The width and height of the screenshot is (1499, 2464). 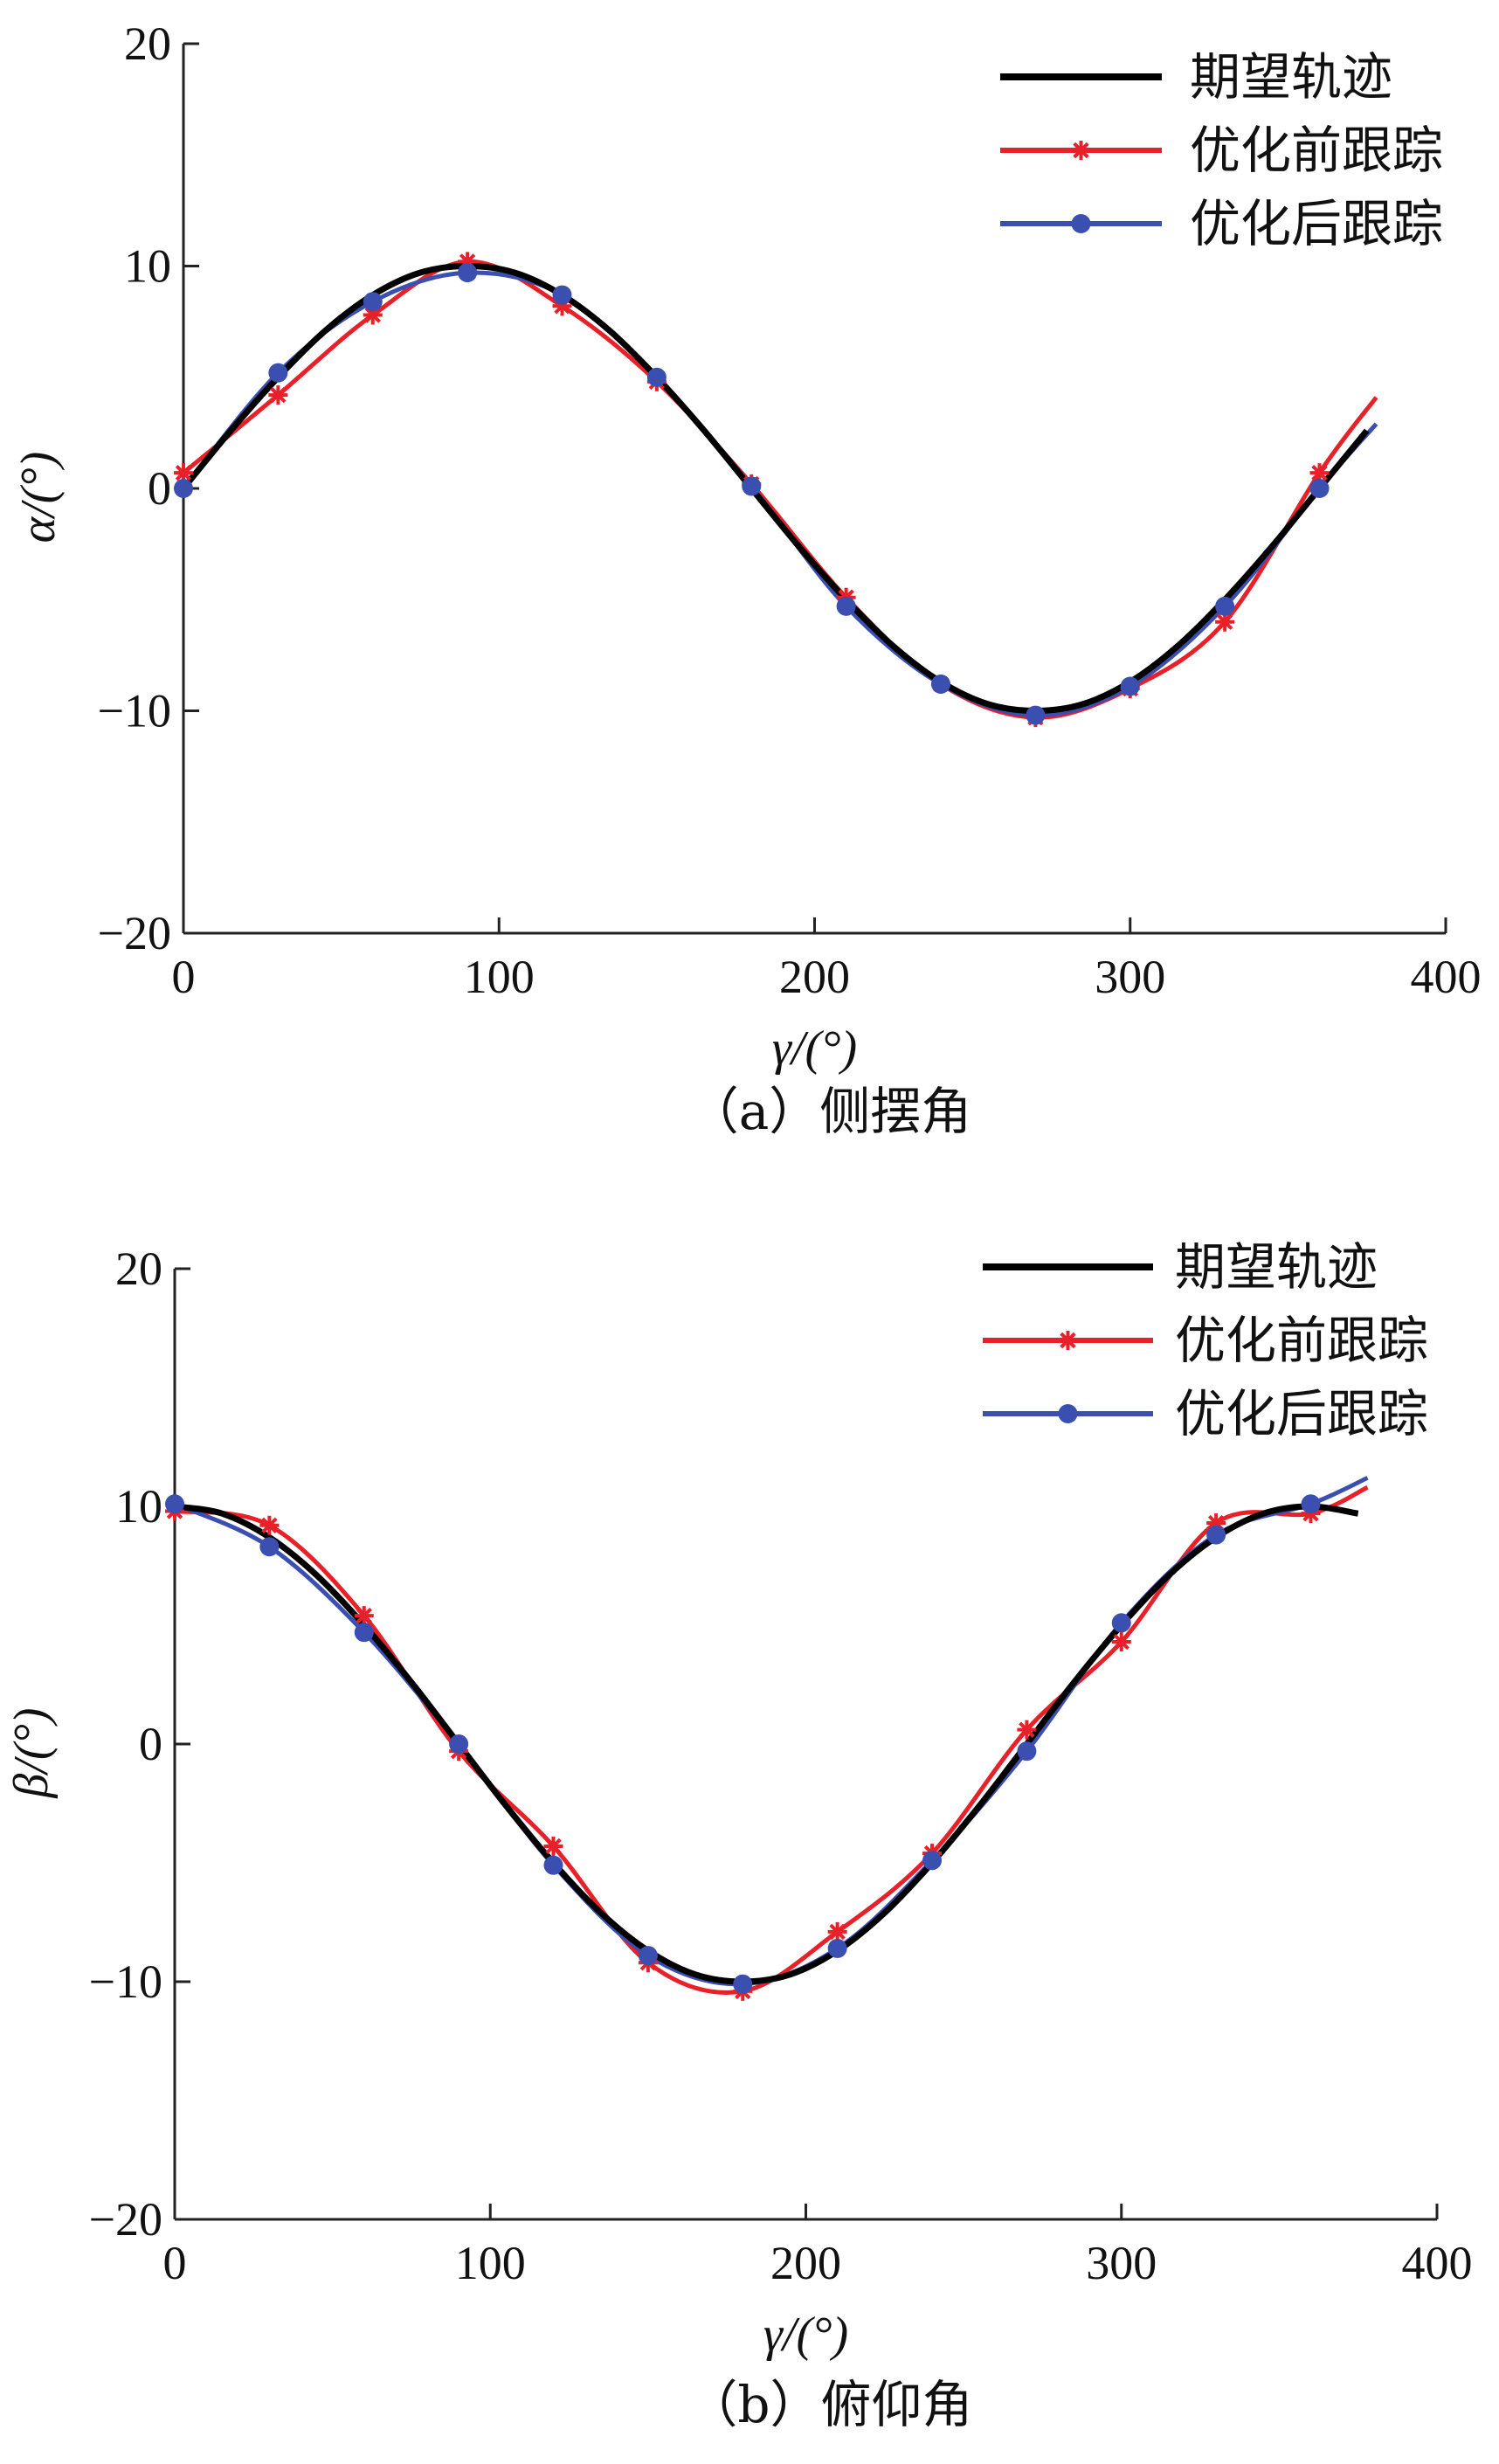 I want to click on y-axis-title: α/(°), so click(x=38, y=497).